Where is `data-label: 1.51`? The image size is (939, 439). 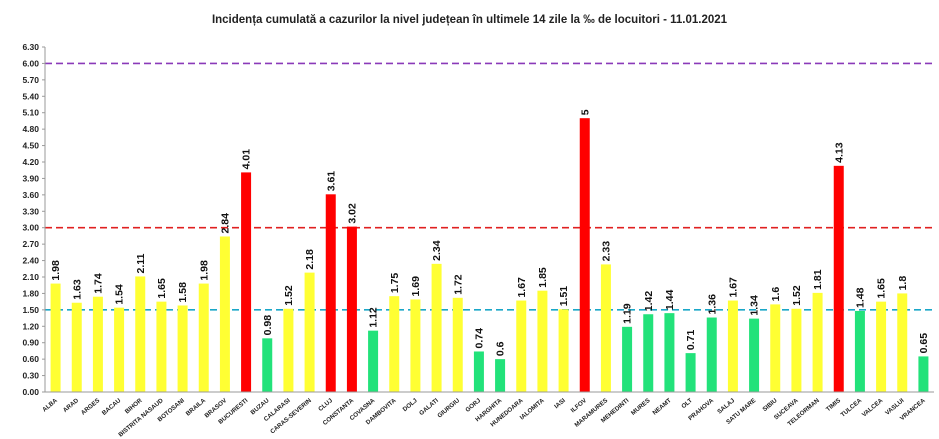
data-label: 1.51 is located at coordinates (564, 296).